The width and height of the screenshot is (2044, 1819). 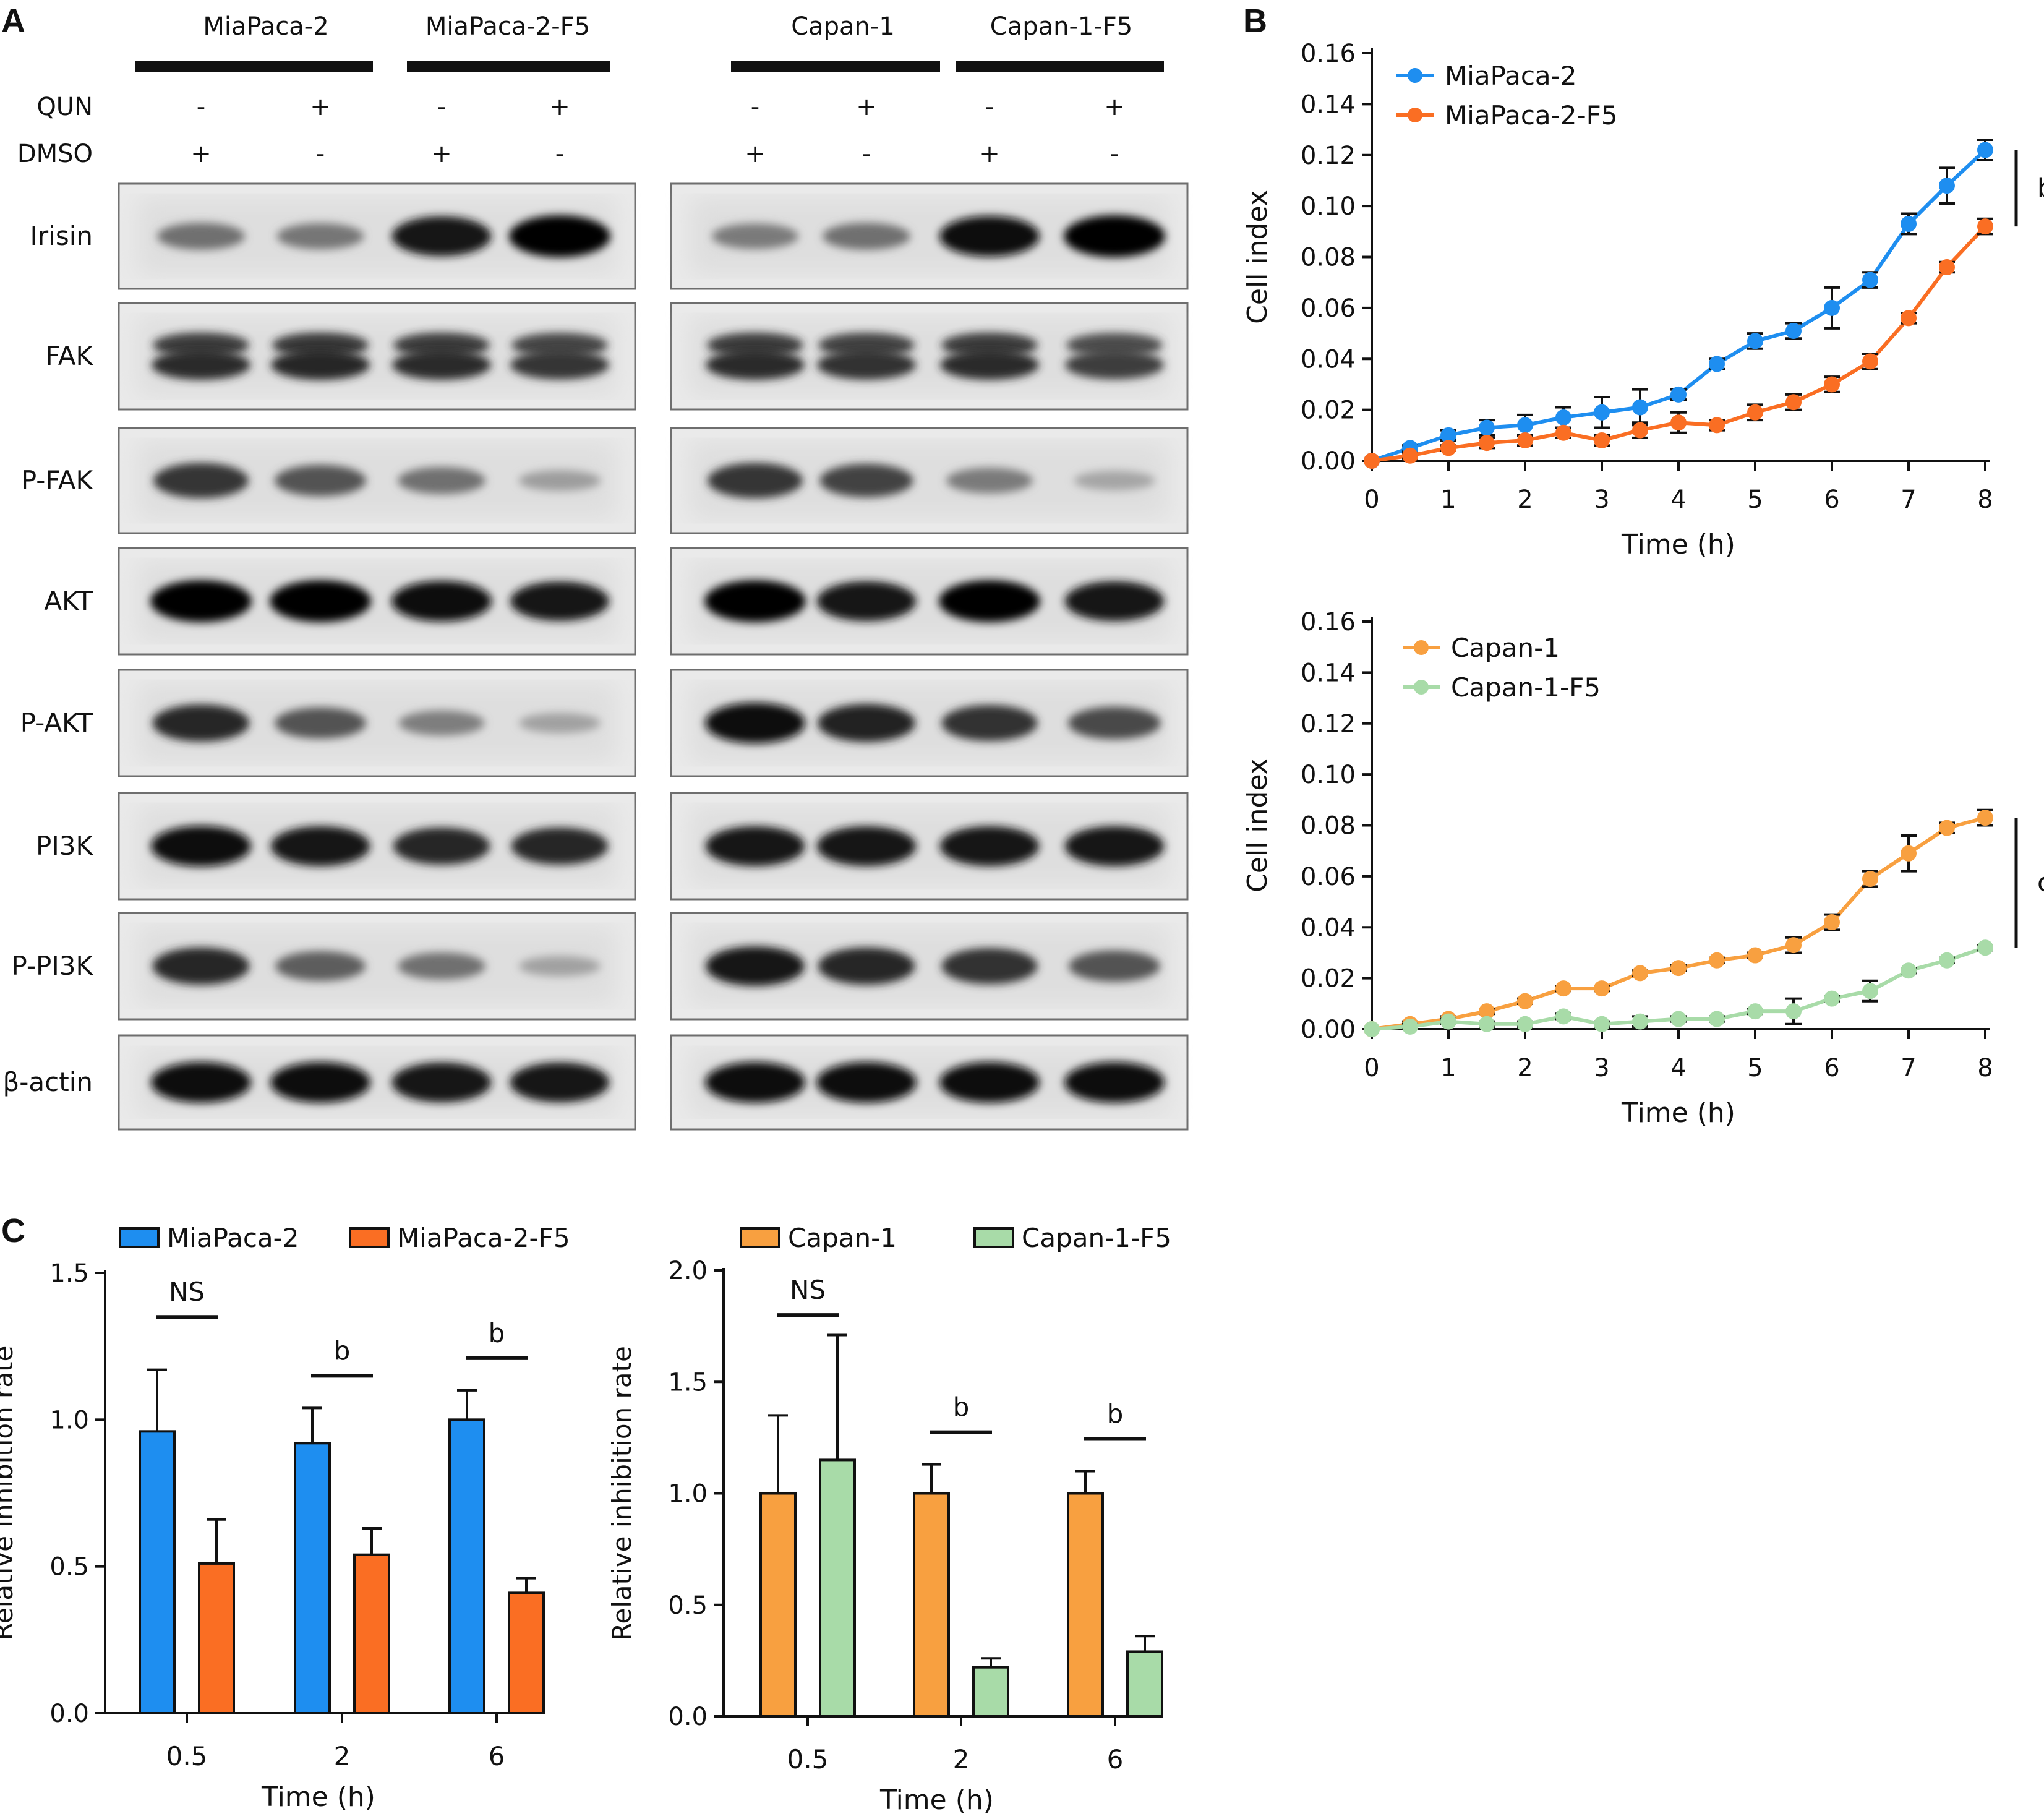 I want to click on y-tick-label: 0.06, so click(x=1329, y=877).